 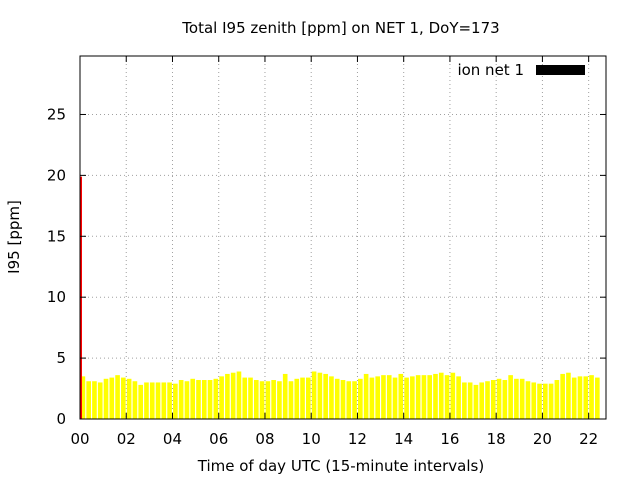 What do you see at coordinates (126, 439) in the screenshot?
I see `x-tick-label: 02` at bounding box center [126, 439].